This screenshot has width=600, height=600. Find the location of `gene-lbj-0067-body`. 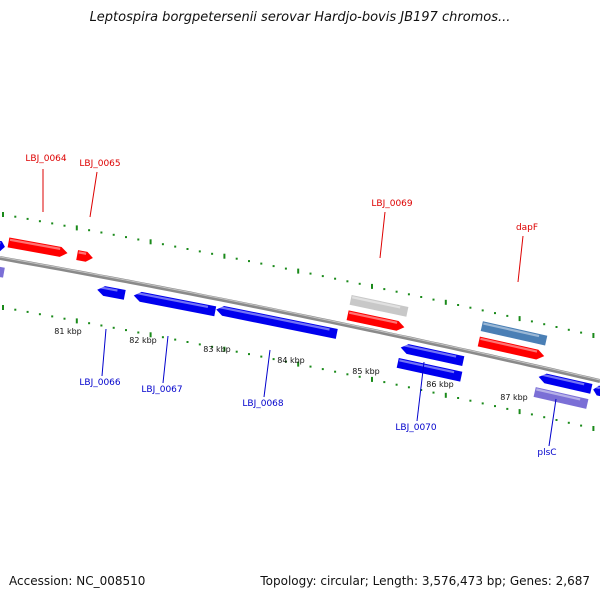

gene-lbj-0067-body is located at coordinates (175, 304).